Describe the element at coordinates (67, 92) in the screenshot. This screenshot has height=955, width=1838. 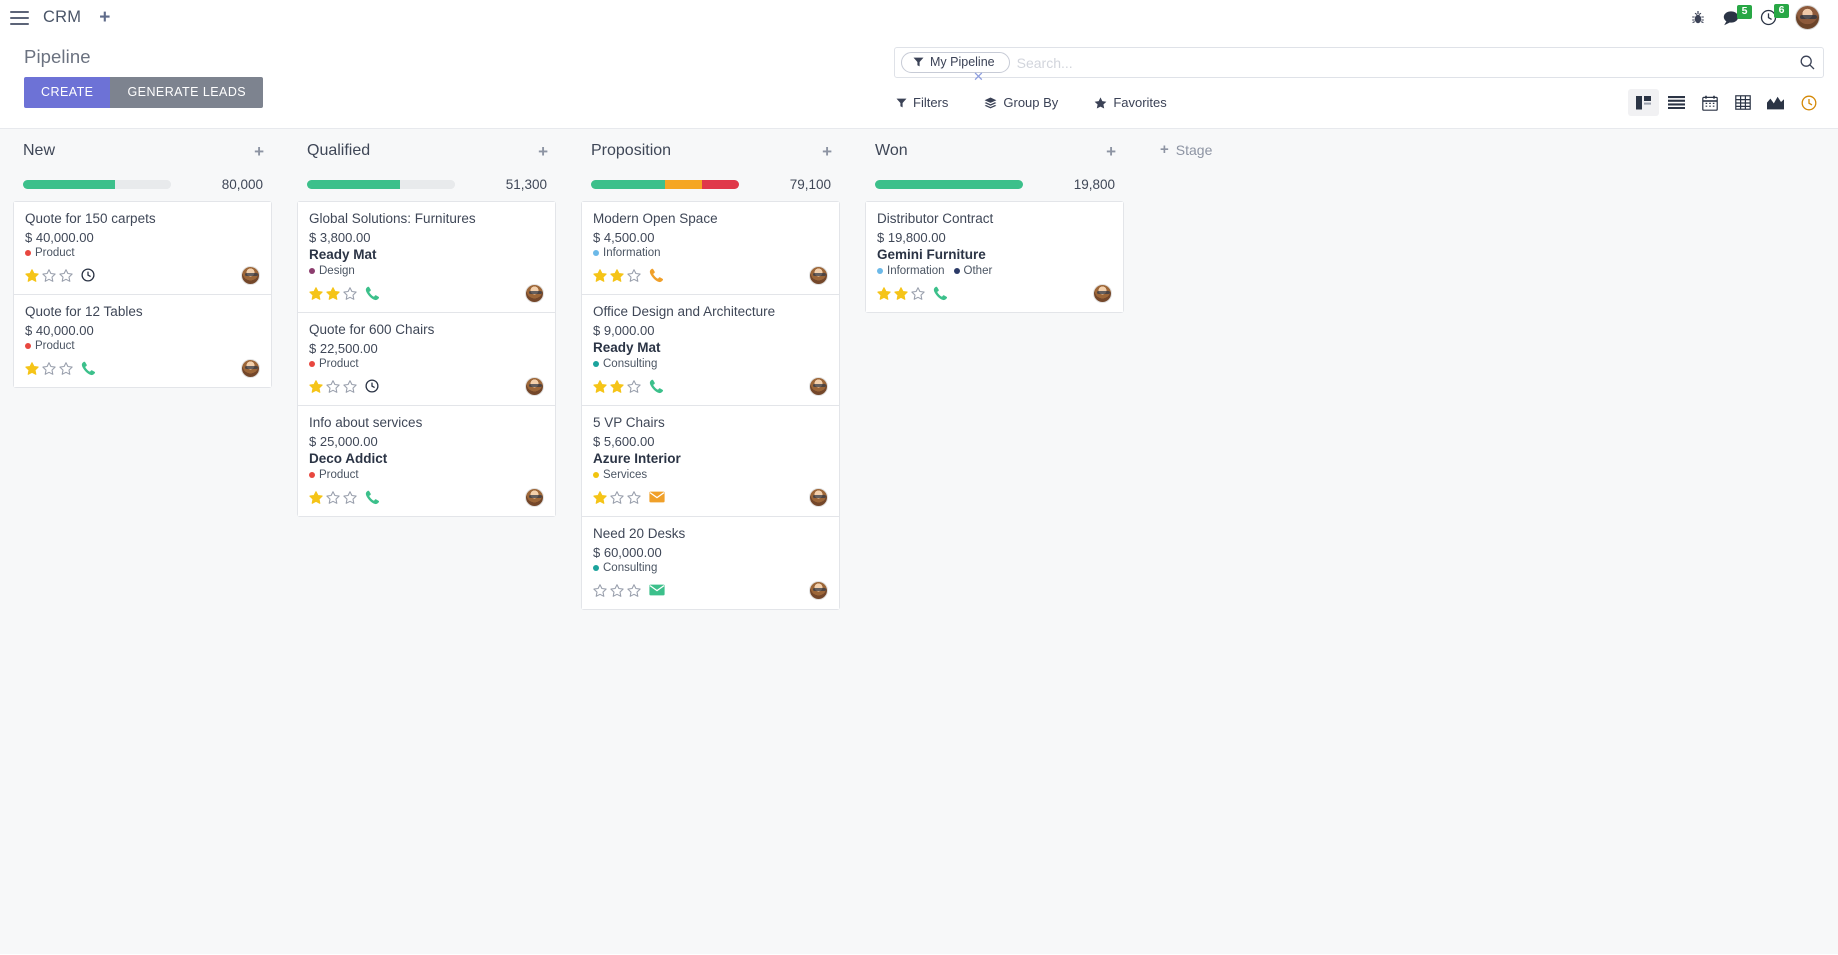
I see `create-button: CREATE` at that location.